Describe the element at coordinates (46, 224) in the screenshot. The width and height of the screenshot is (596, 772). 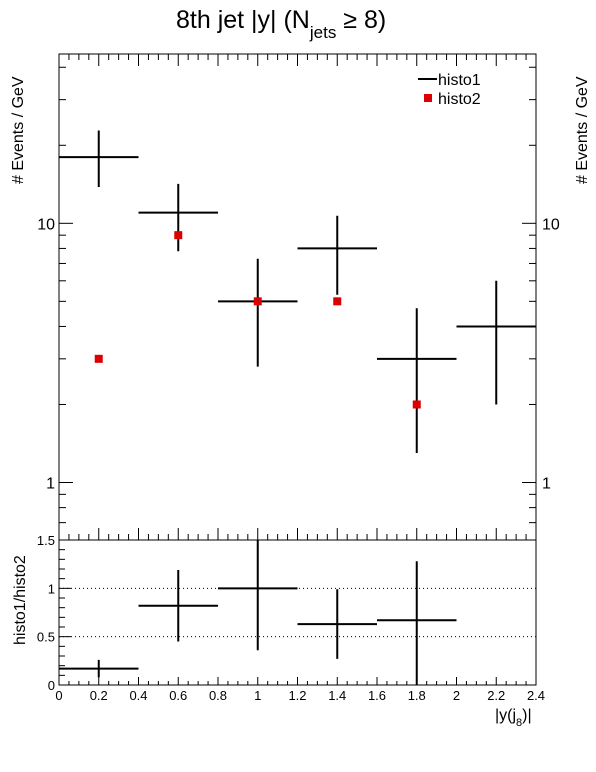
I see `main-y-tick-label-left: 10` at that location.